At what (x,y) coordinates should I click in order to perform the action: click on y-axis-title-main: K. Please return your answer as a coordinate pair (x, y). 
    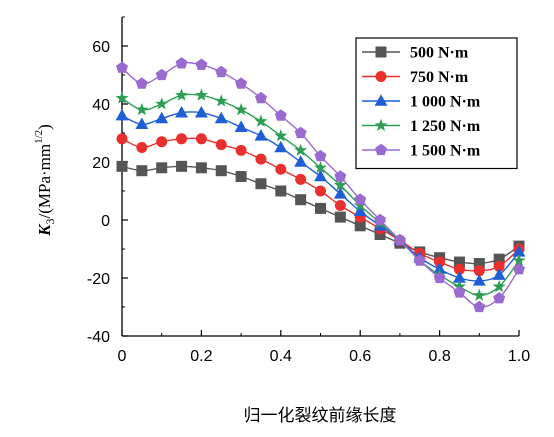
    Looking at the image, I should click on (44, 230).